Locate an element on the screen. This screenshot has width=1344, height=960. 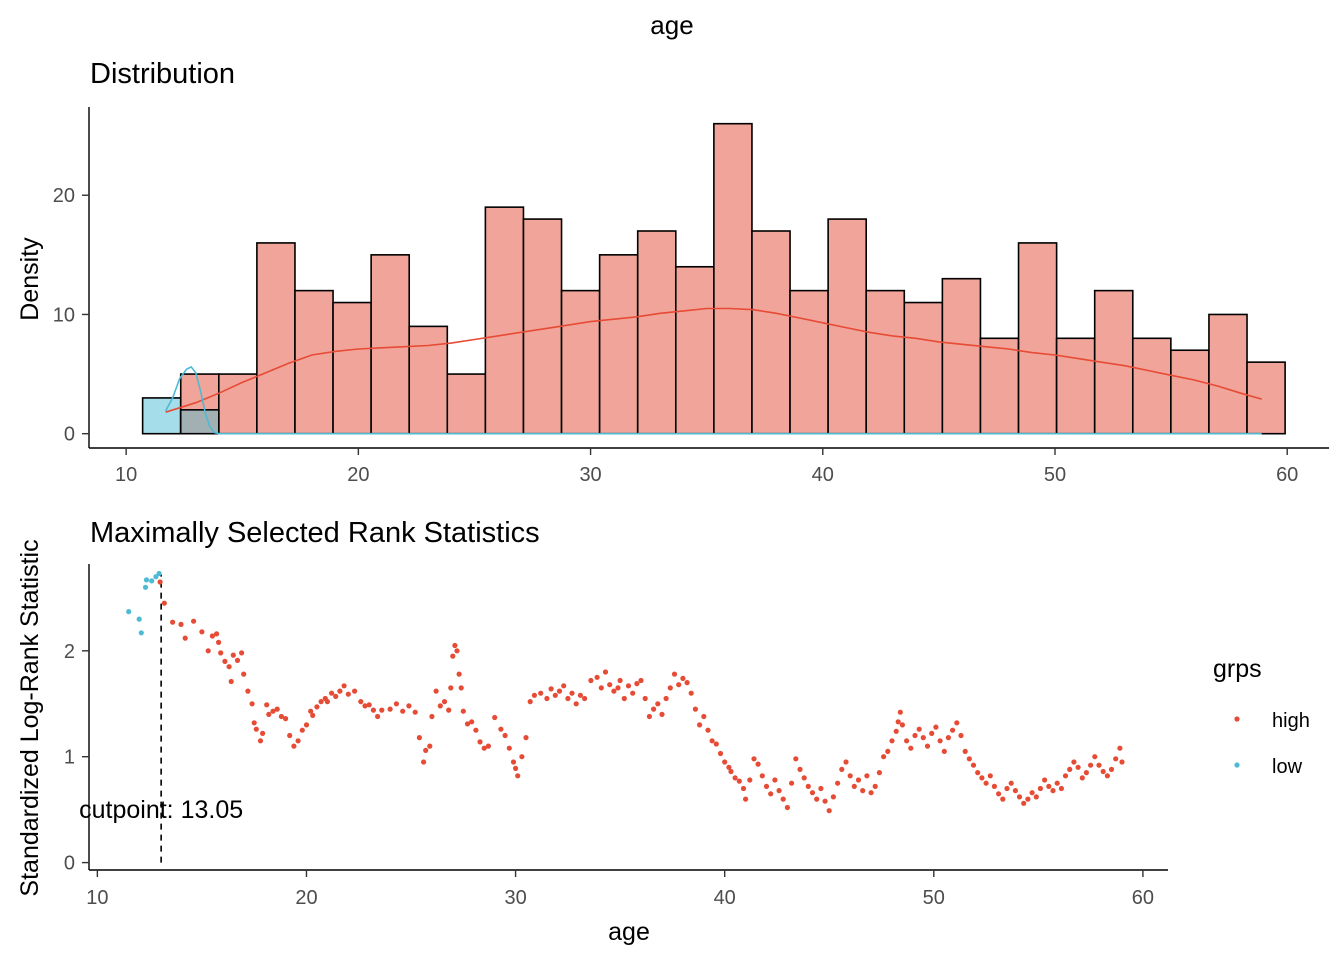
scatter-y-tick-label: 1 is located at coordinates (69, 758).